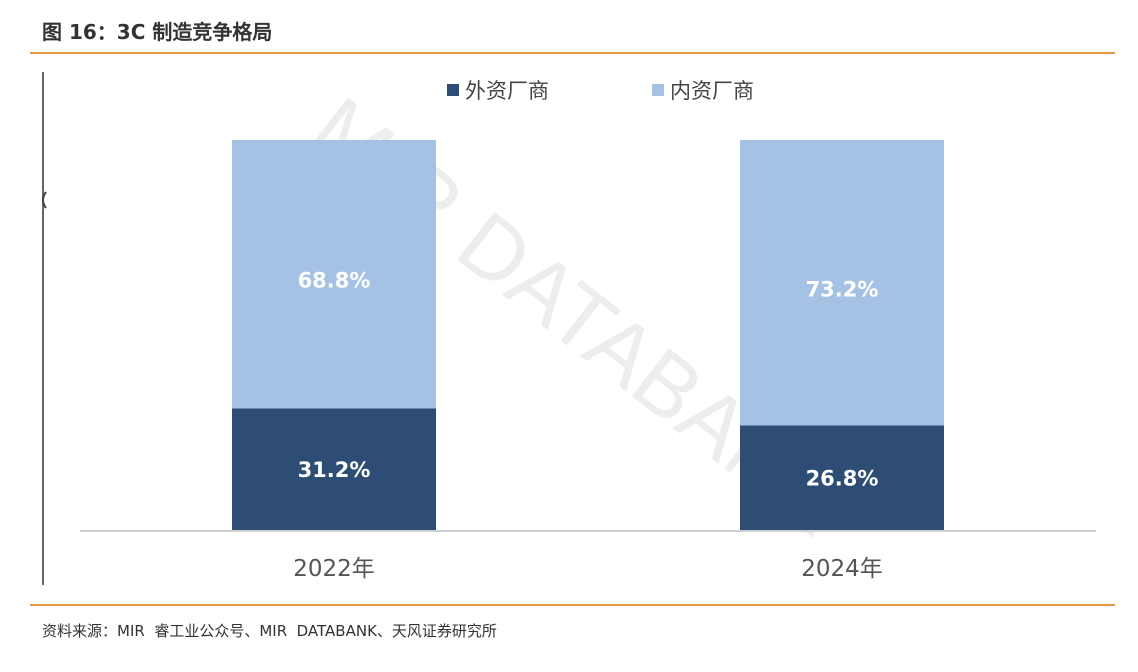  Describe the element at coordinates (842, 289) in the screenshot. I see `data-label: 73.2%` at that location.